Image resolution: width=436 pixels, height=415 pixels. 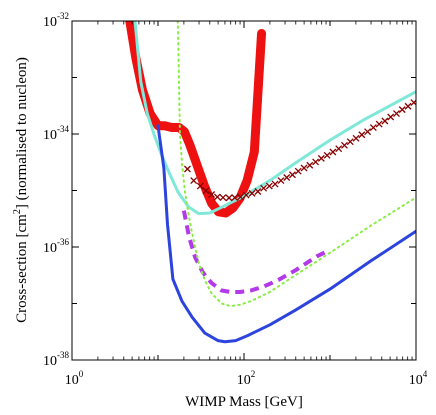 What do you see at coordinates (63, 129) in the screenshot?
I see `y-tick-label-exponent: -34` at bounding box center [63, 129].